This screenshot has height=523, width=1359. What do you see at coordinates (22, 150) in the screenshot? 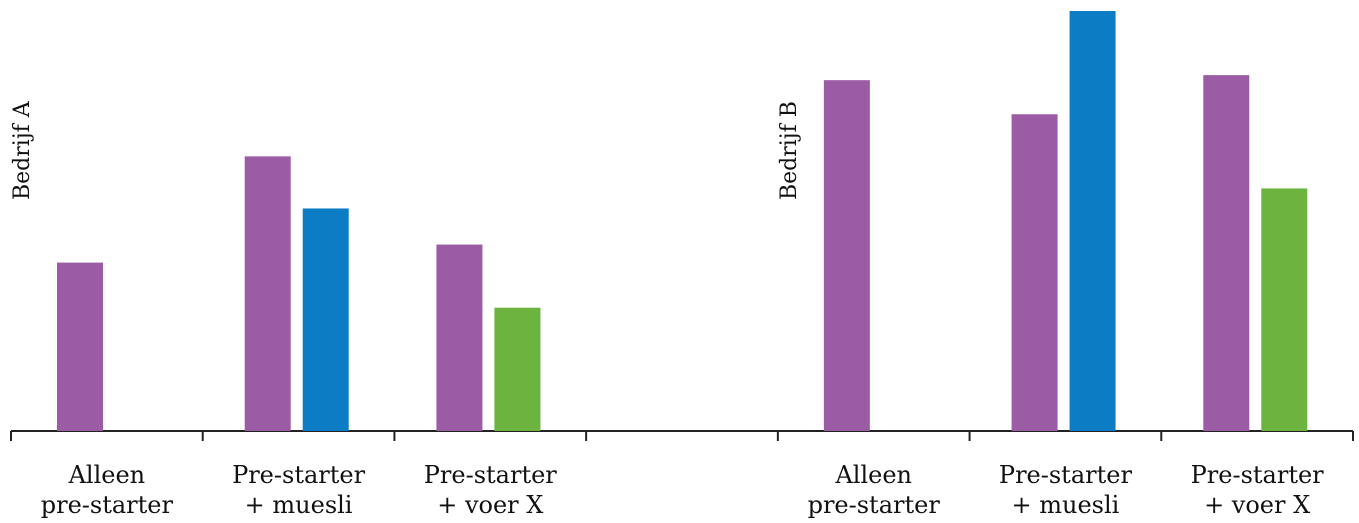
I see `group-label: Bedrijf A` at bounding box center [22, 150].